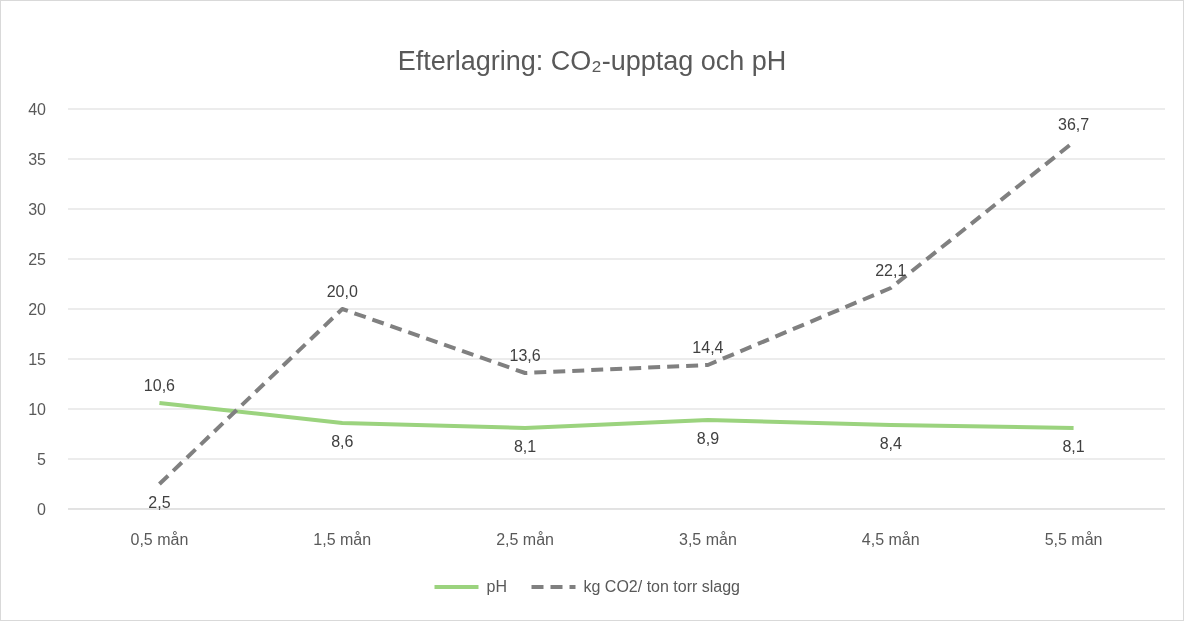 The width and height of the screenshot is (1184, 621). I want to click on legend-label: kg CO2/ ton torr slagg, so click(662, 586).